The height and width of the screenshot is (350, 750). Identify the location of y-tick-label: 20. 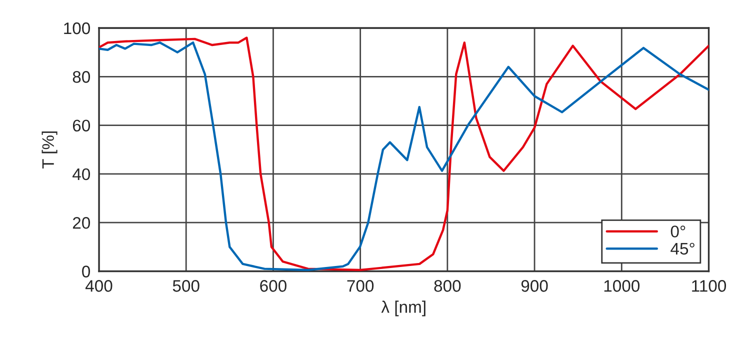
(81, 223).